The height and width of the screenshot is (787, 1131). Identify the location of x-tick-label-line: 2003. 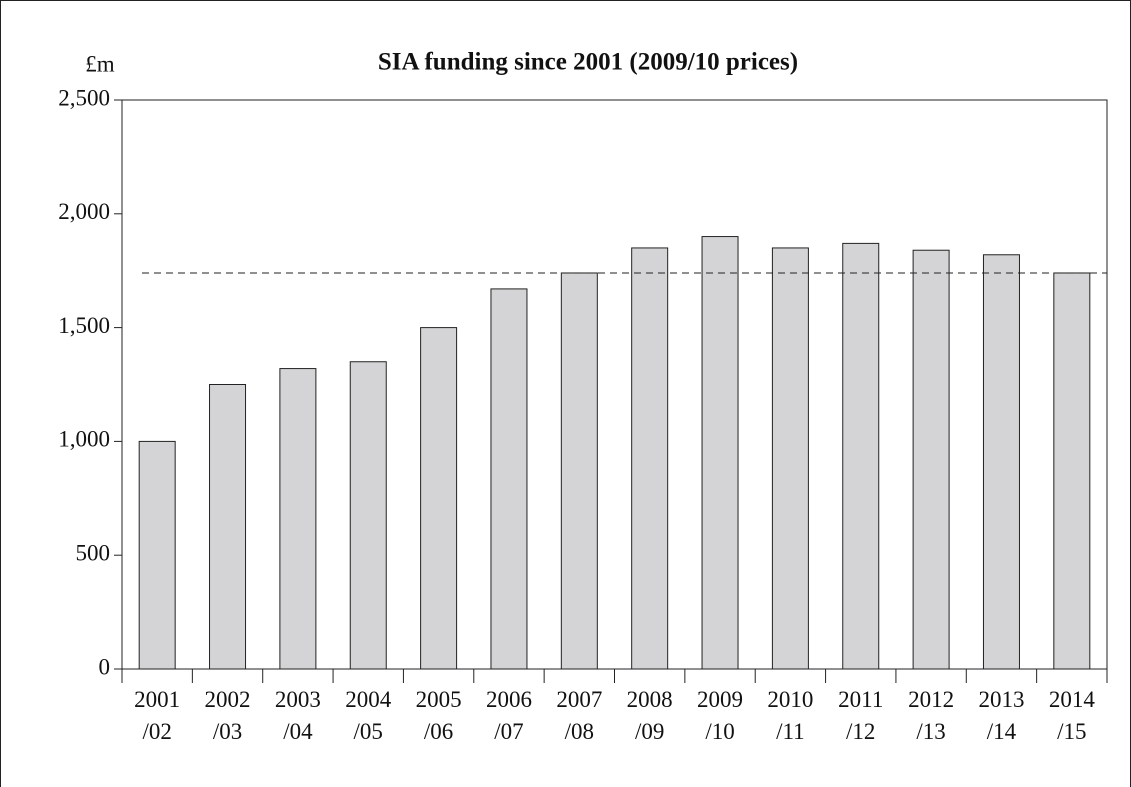
(298, 699).